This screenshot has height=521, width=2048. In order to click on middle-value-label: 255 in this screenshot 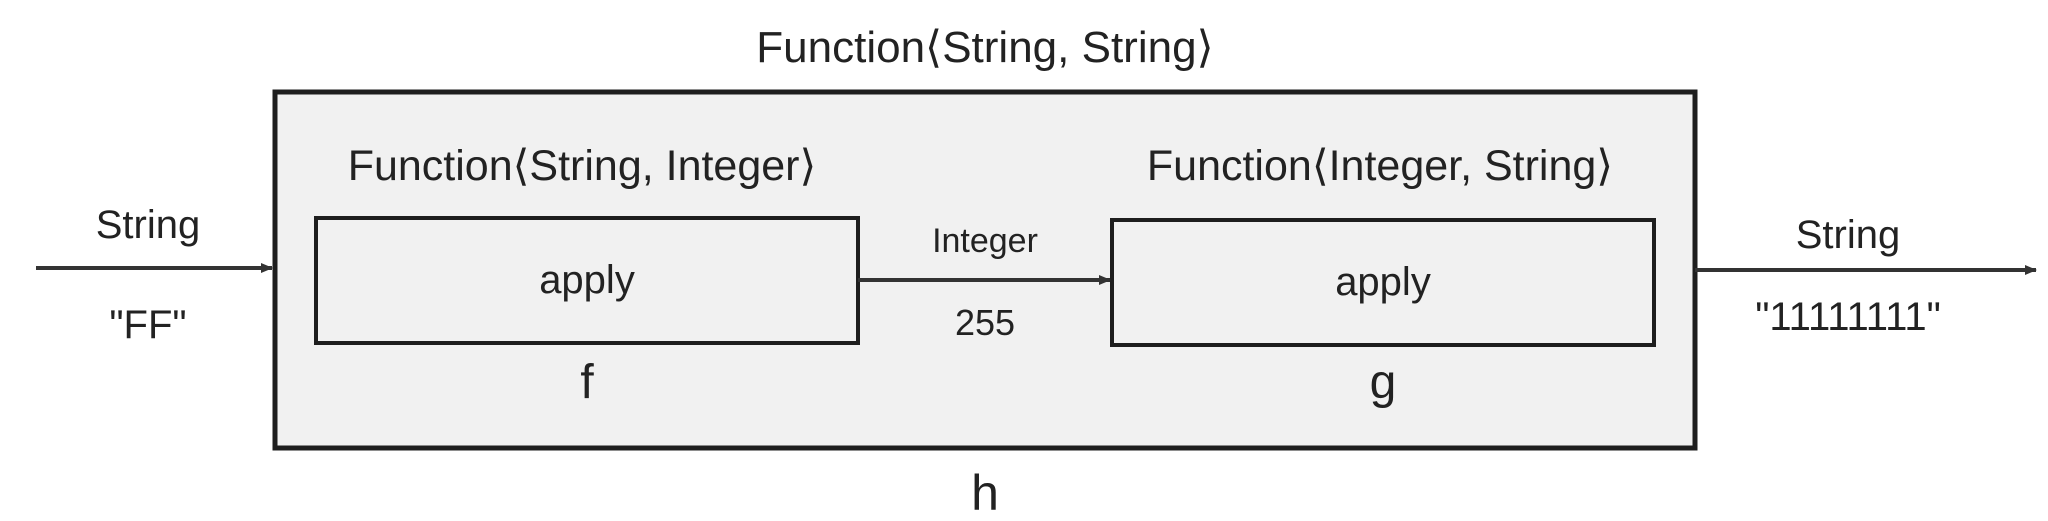, I will do `click(985, 322)`.